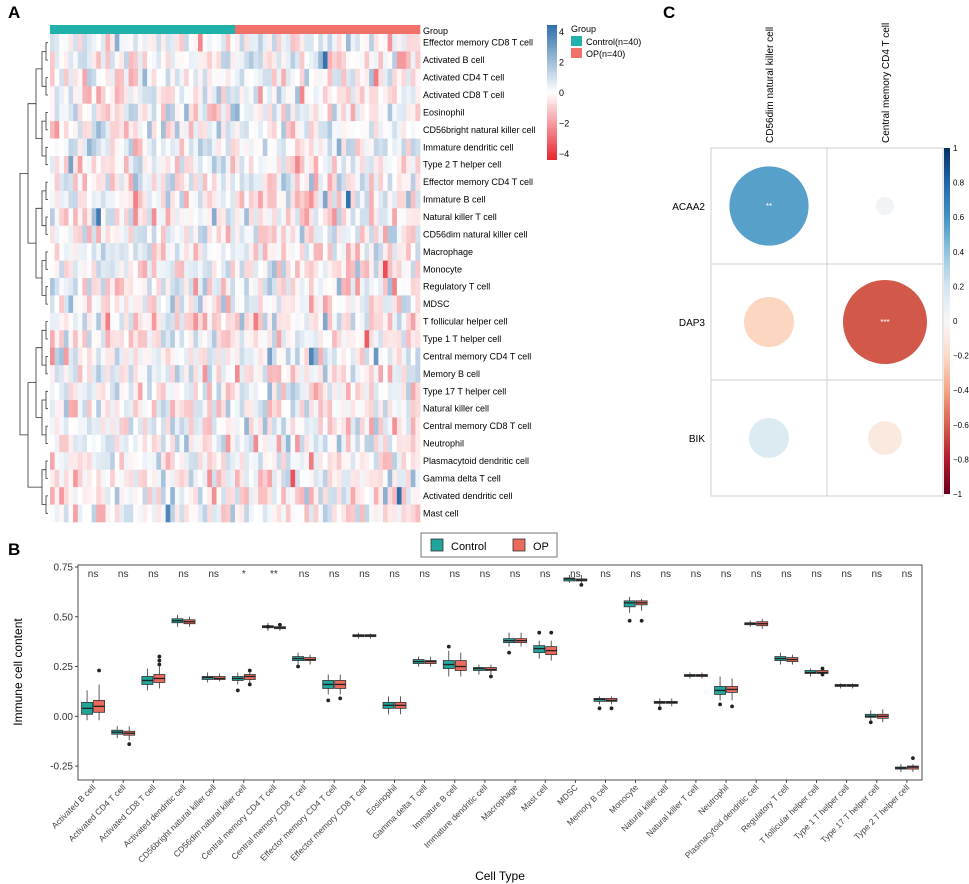 The image size is (969, 884). What do you see at coordinates (552, 92) in the screenshot?
I see `heatmap-colorbar` at bounding box center [552, 92].